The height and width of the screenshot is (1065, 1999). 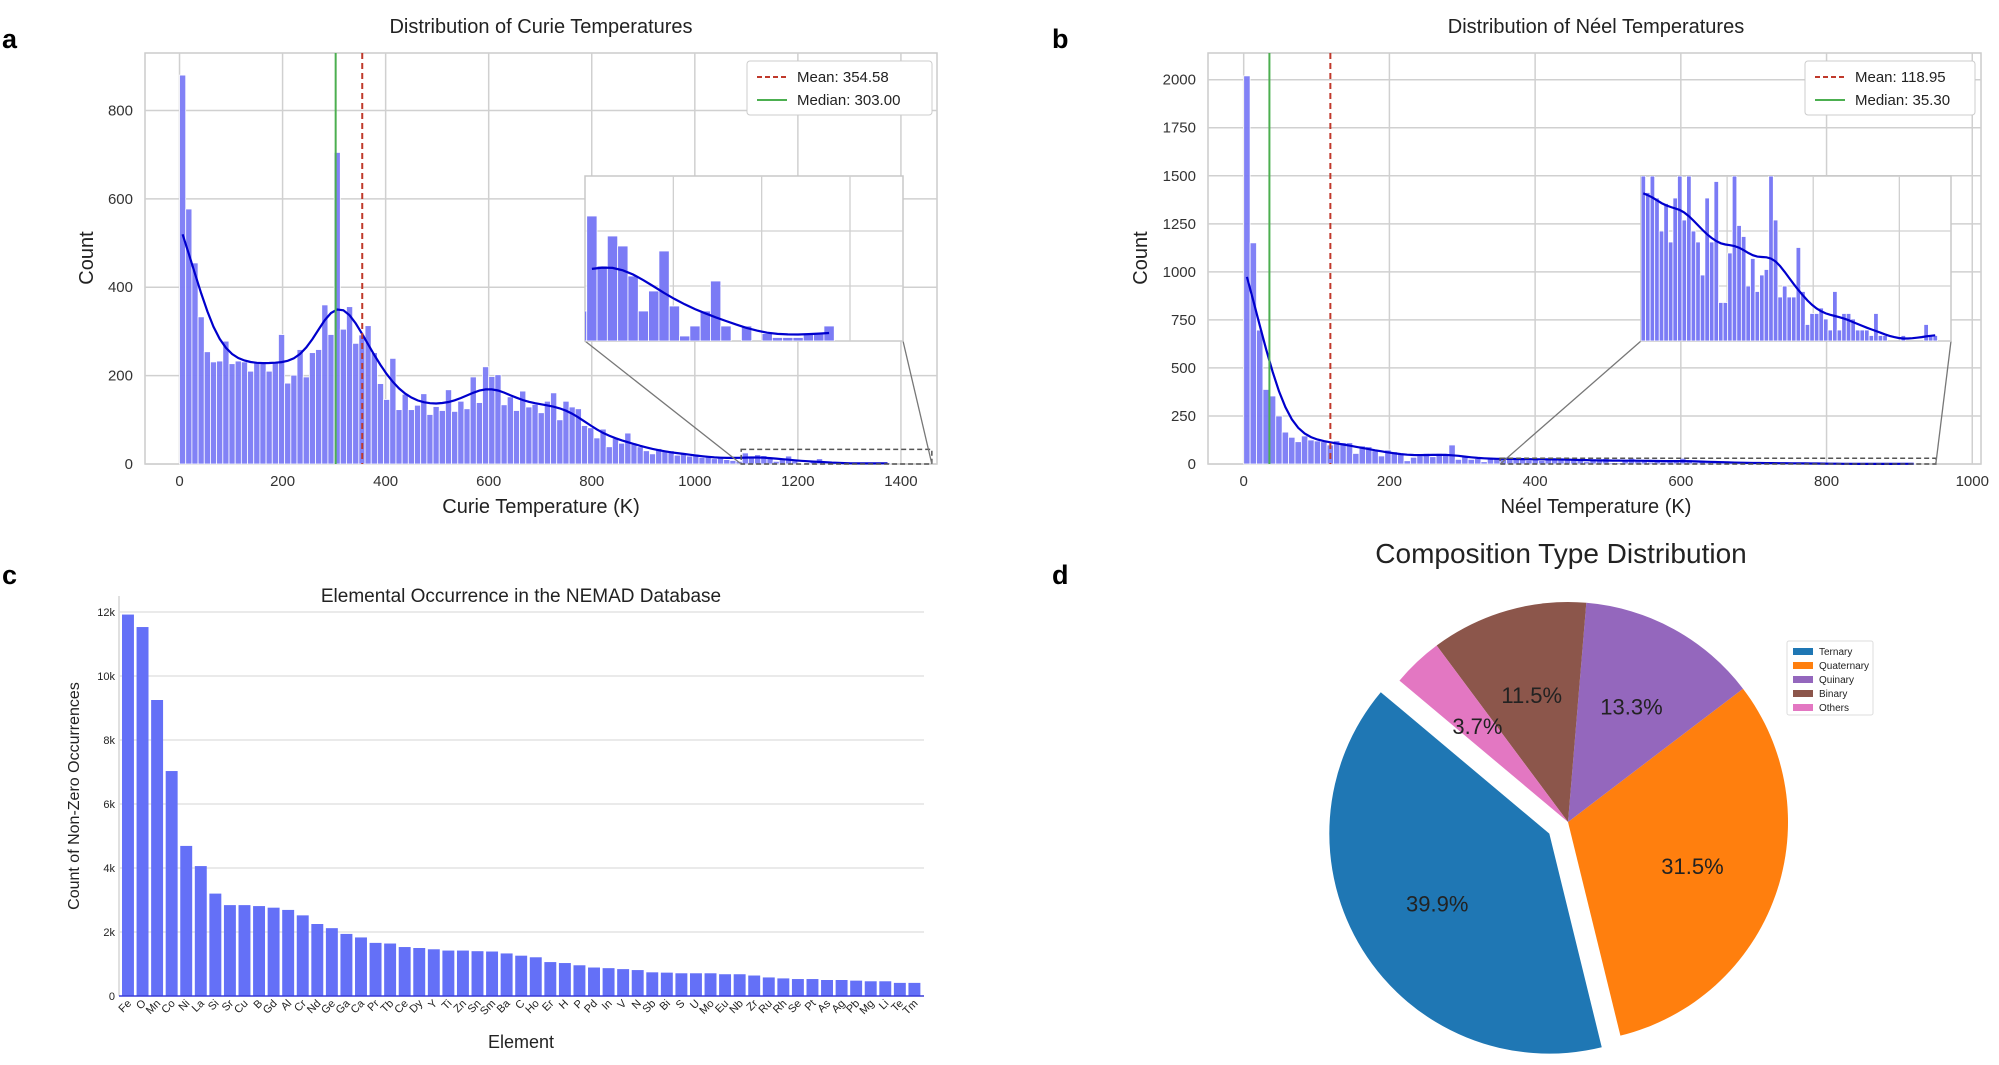 What do you see at coordinates (106, 677) in the screenshot?
I see `element-ytick-label: 10k` at bounding box center [106, 677].